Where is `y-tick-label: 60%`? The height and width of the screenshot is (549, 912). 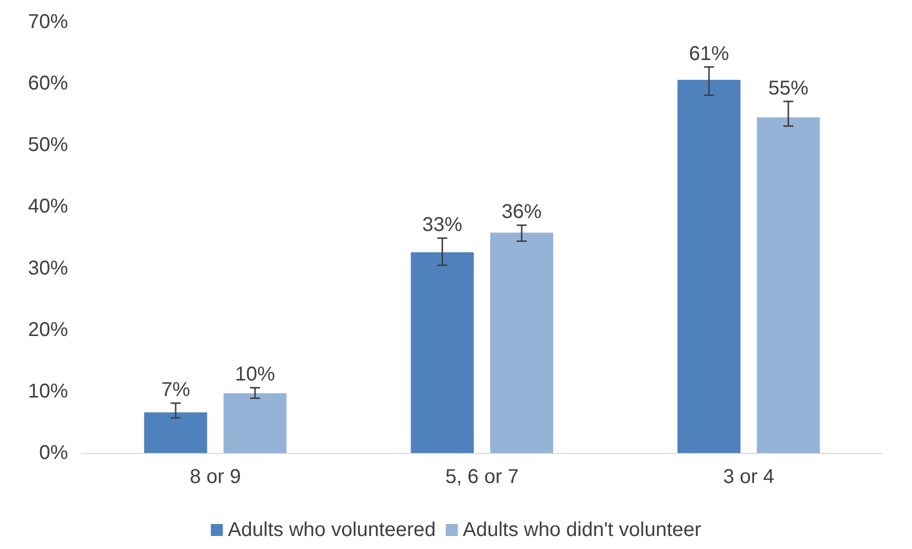
y-tick-label: 60% is located at coordinates (48, 83).